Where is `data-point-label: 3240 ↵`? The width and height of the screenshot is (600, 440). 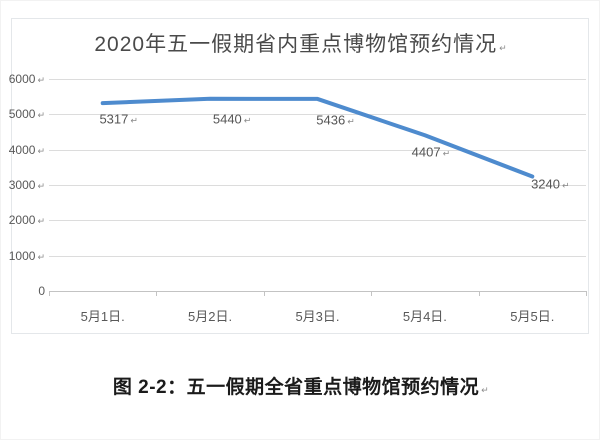
data-point-label: 3240 ↵ is located at coordinates (550, 183).